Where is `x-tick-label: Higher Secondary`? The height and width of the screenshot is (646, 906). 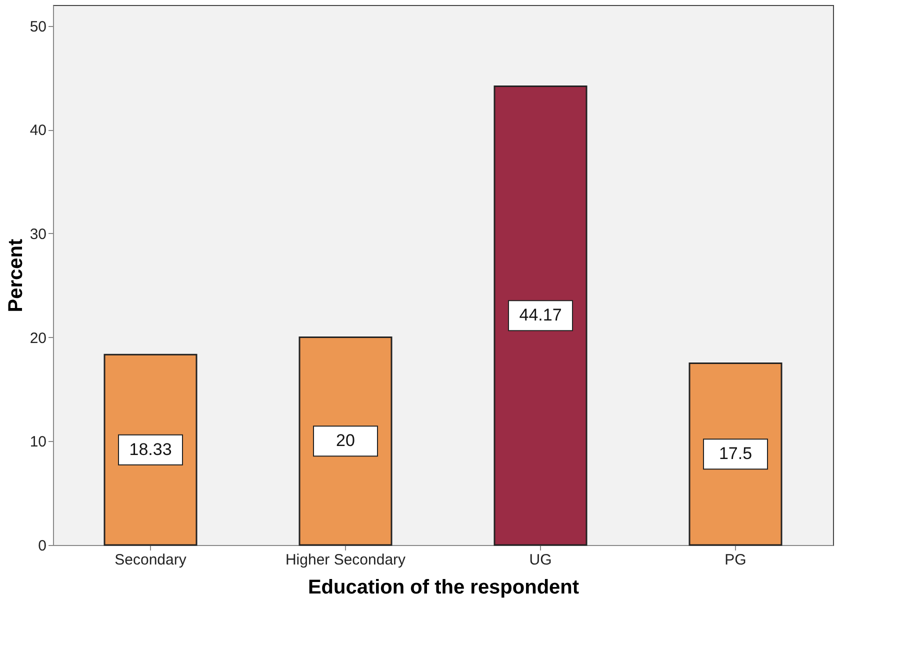
x-tick-label: Higher Secondary is located at coordinates (345, 560).